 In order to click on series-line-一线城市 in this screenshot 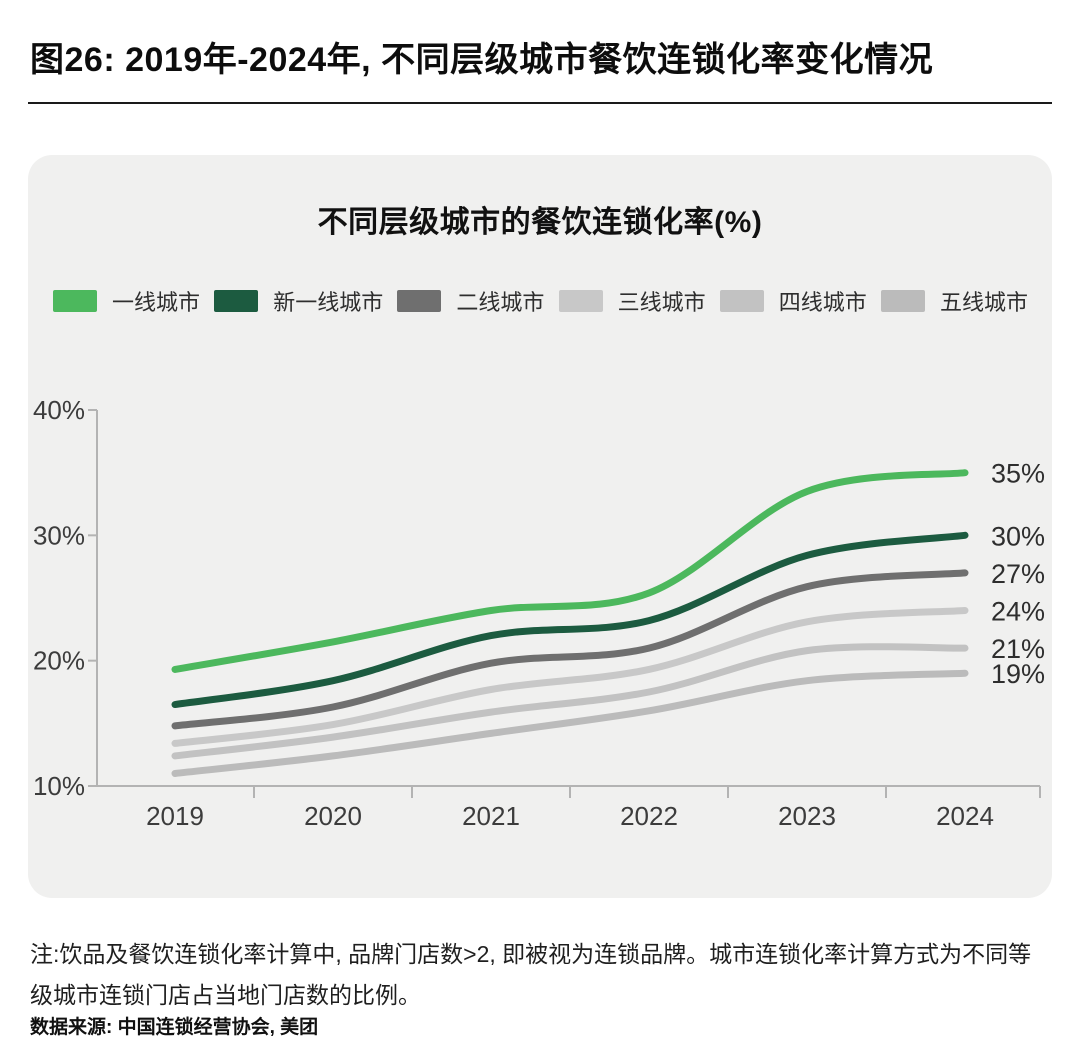, I will do `click(570, 571)`.